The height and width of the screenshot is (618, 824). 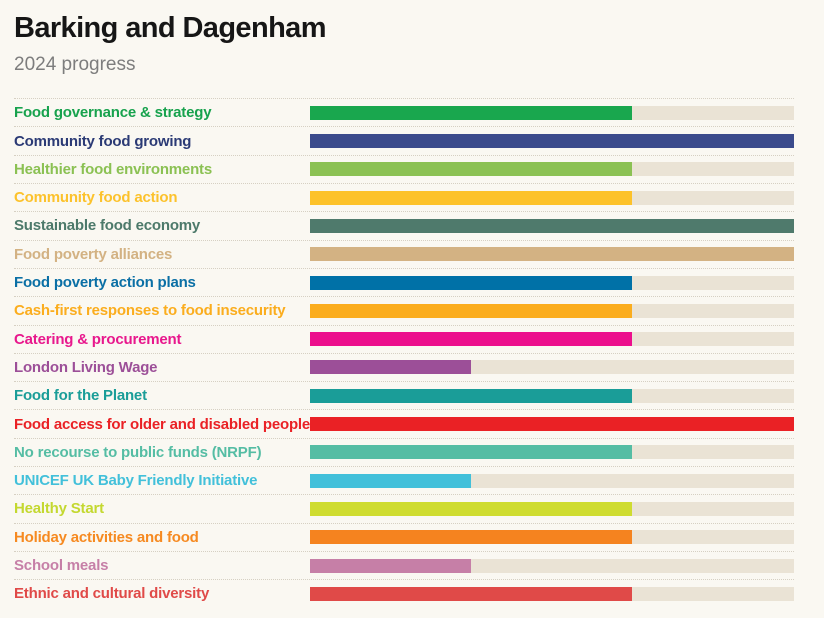 I want to click on progress-row: Community food growing, so click(x=404, y=140).